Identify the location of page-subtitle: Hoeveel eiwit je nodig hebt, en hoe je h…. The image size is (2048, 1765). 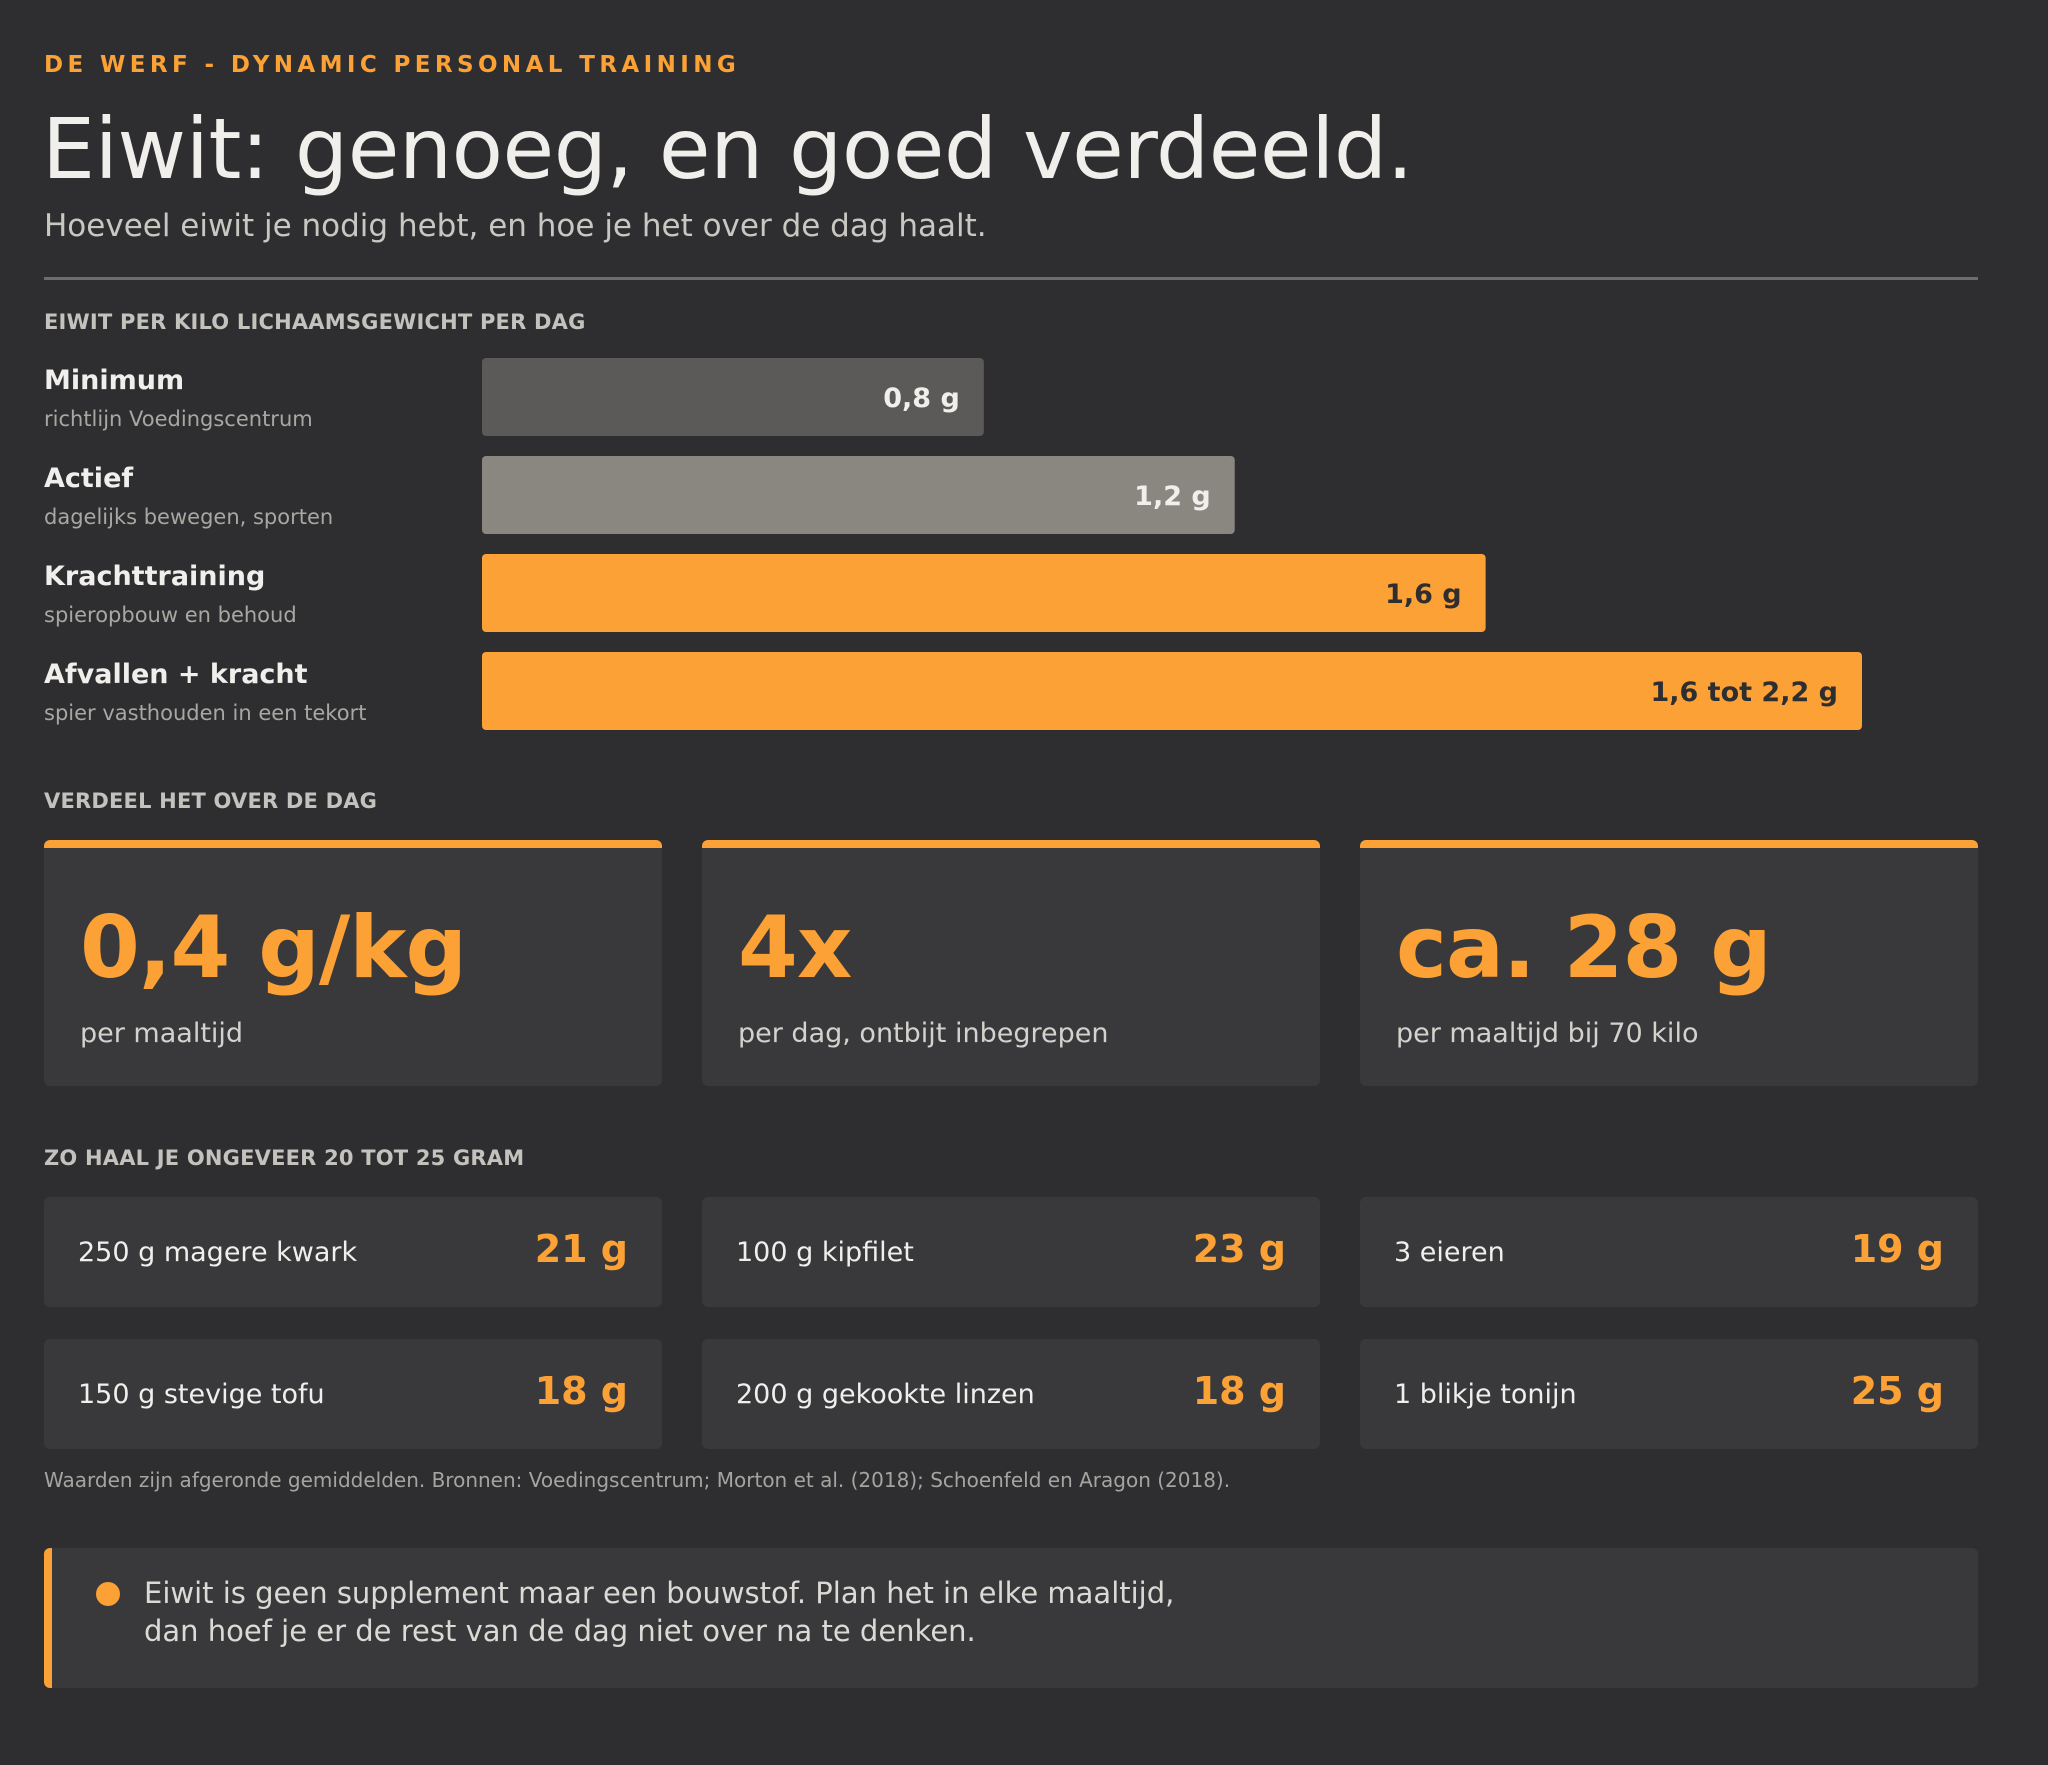
(515, 226).